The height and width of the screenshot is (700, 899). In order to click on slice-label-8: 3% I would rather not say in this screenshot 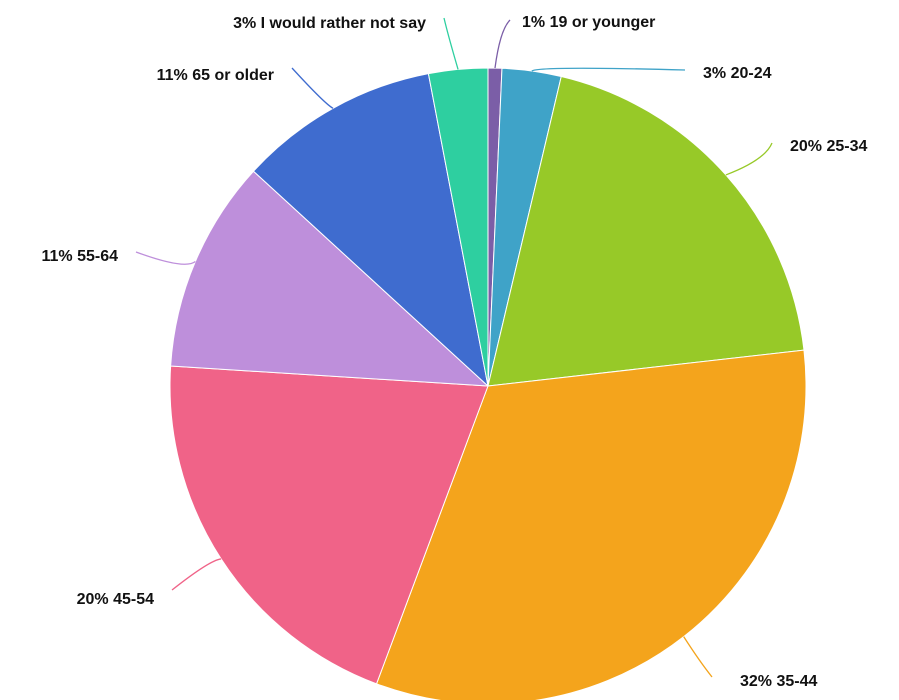, I will do `click(329, 23)`.